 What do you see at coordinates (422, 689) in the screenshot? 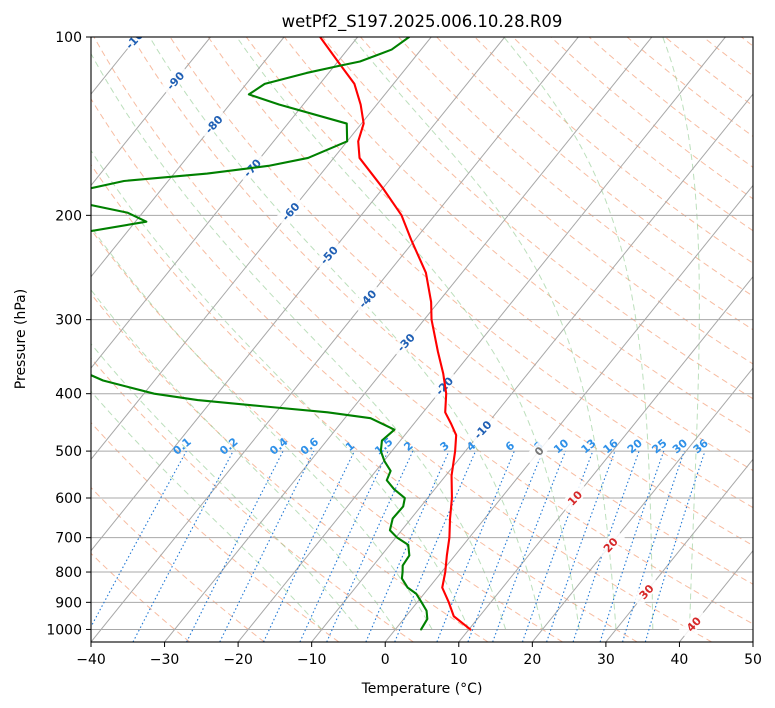
I see `x-axis-title: Temperature (°C)` at bounding box center [422, 689].